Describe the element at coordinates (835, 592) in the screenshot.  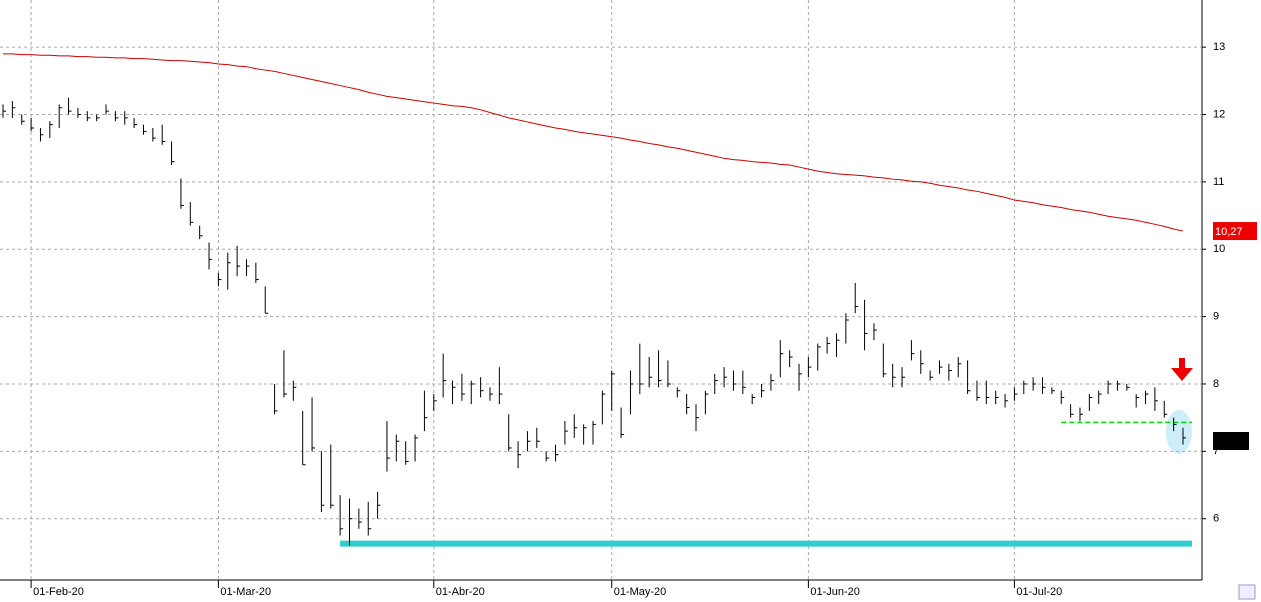
I see `x-tick-label: 01-Jun-20` at that location.